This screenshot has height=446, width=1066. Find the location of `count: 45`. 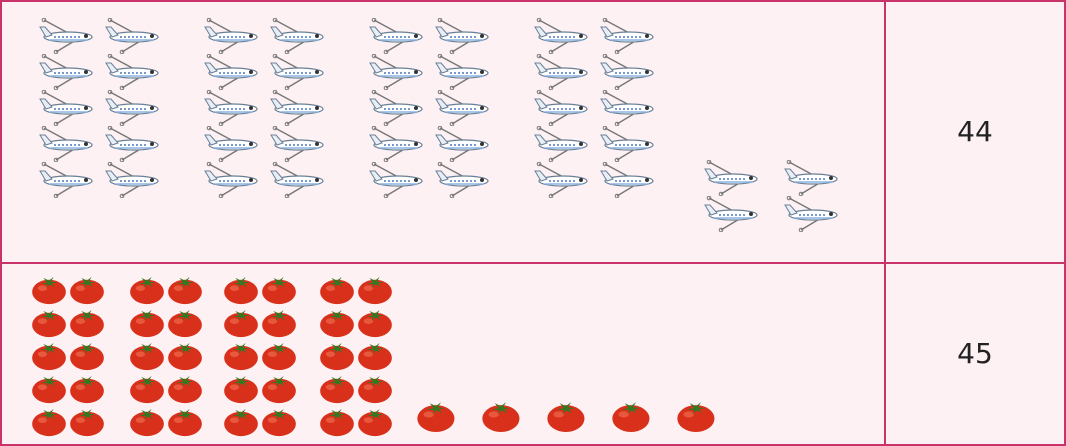

count: 45 is located at coordinates (975, 353).